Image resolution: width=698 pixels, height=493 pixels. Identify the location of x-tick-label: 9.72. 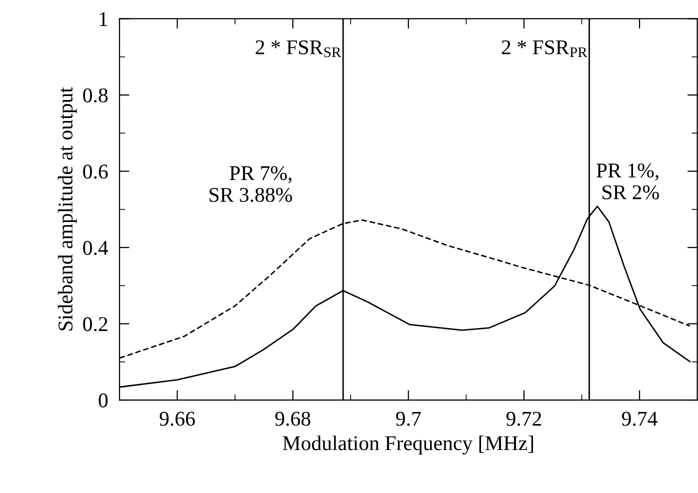
(524, 419).